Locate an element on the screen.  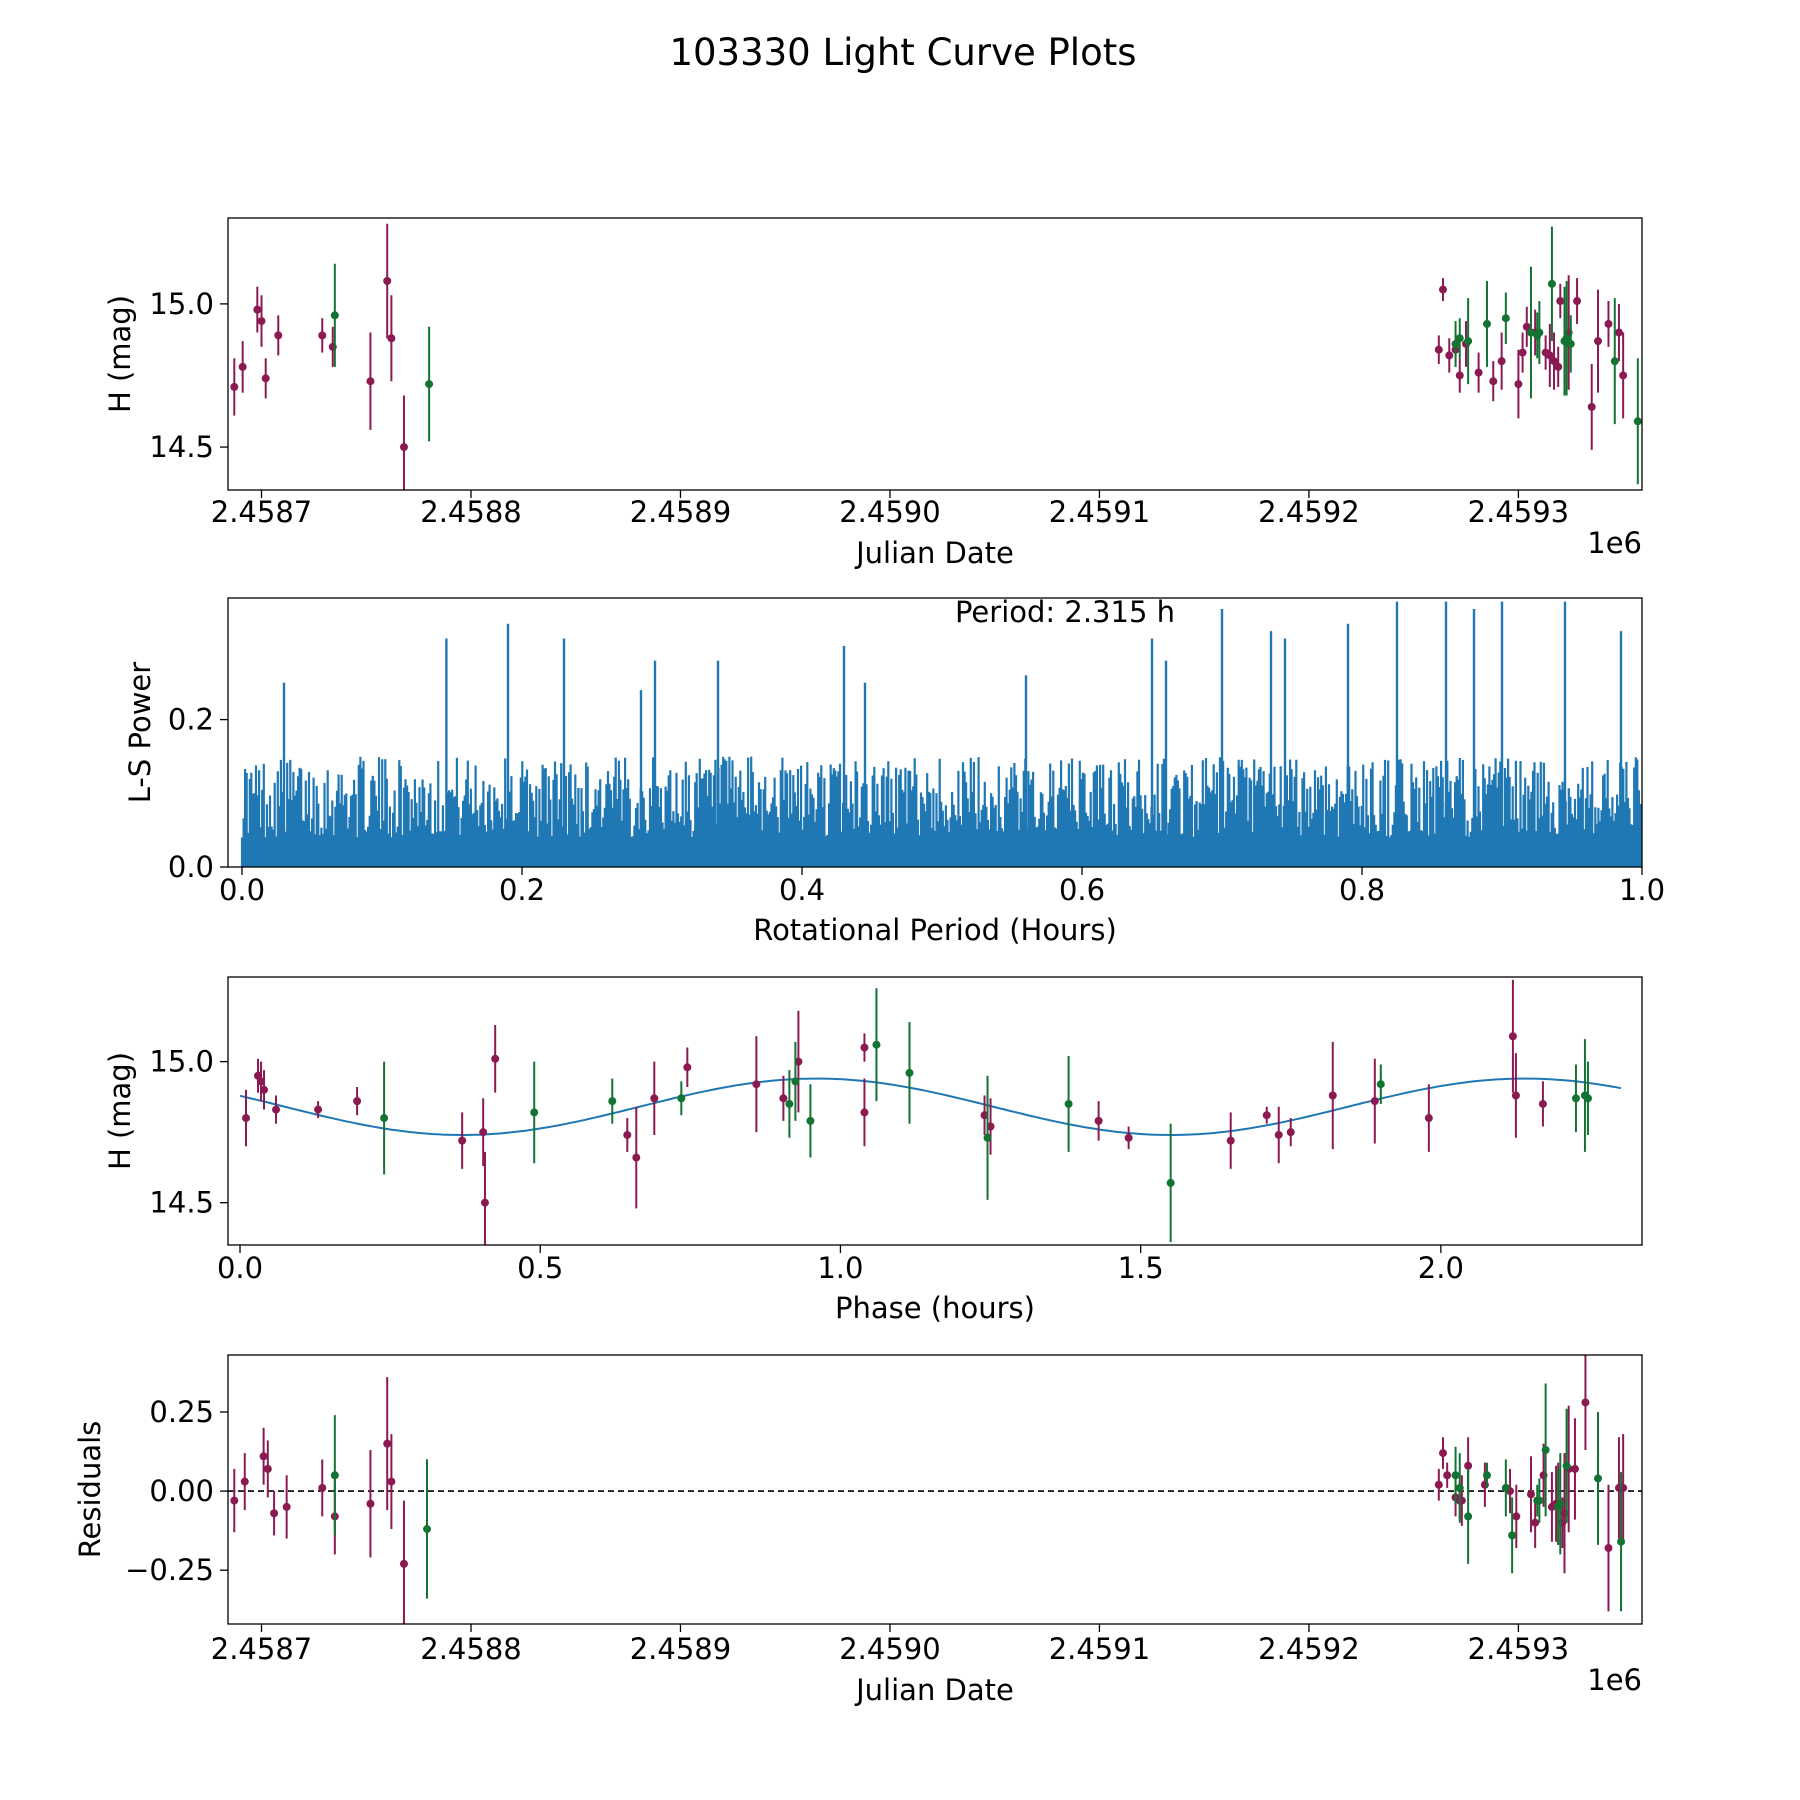
y-axis-label: H (mag) is located at coordinates (120, 354).